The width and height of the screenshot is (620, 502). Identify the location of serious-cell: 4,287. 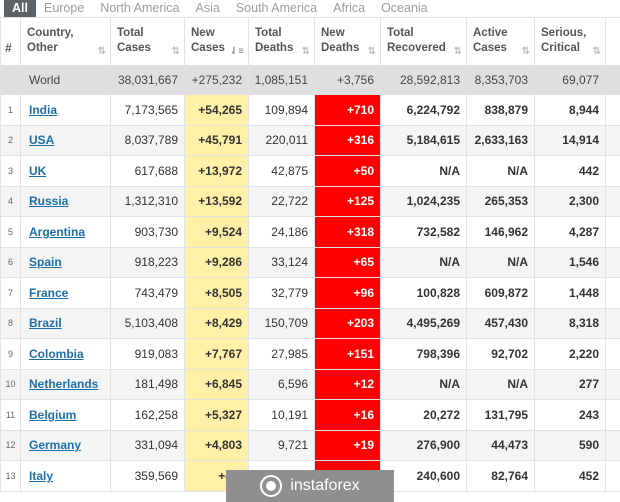
(570, 232).